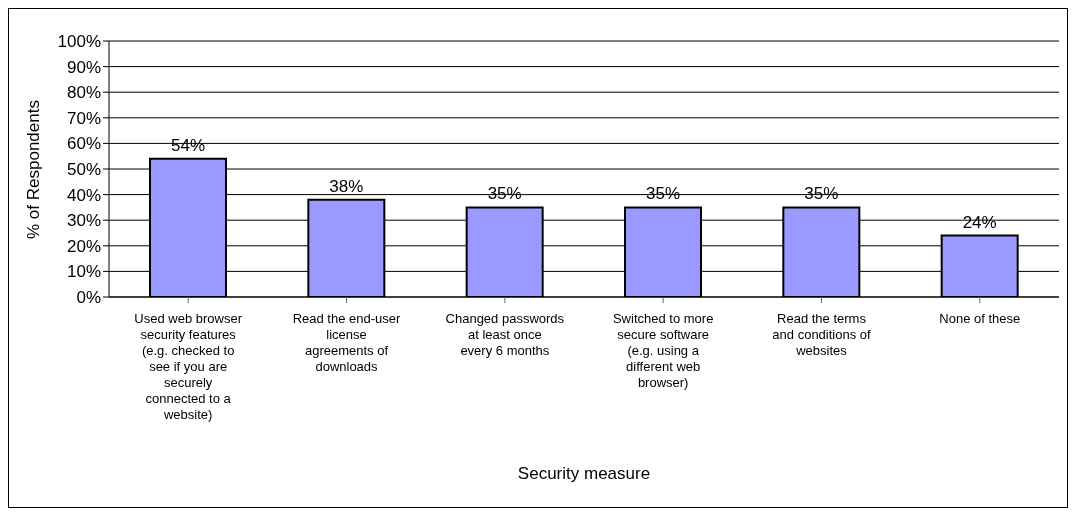  I want to click on x-tick-label: Switched to more secure software (e.g. using a different web browser), so click(663, 350).